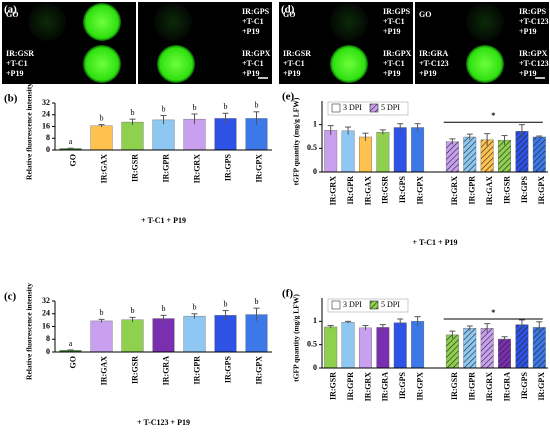  I want to click on legend-label: 3 DPI, so click(352, 304).